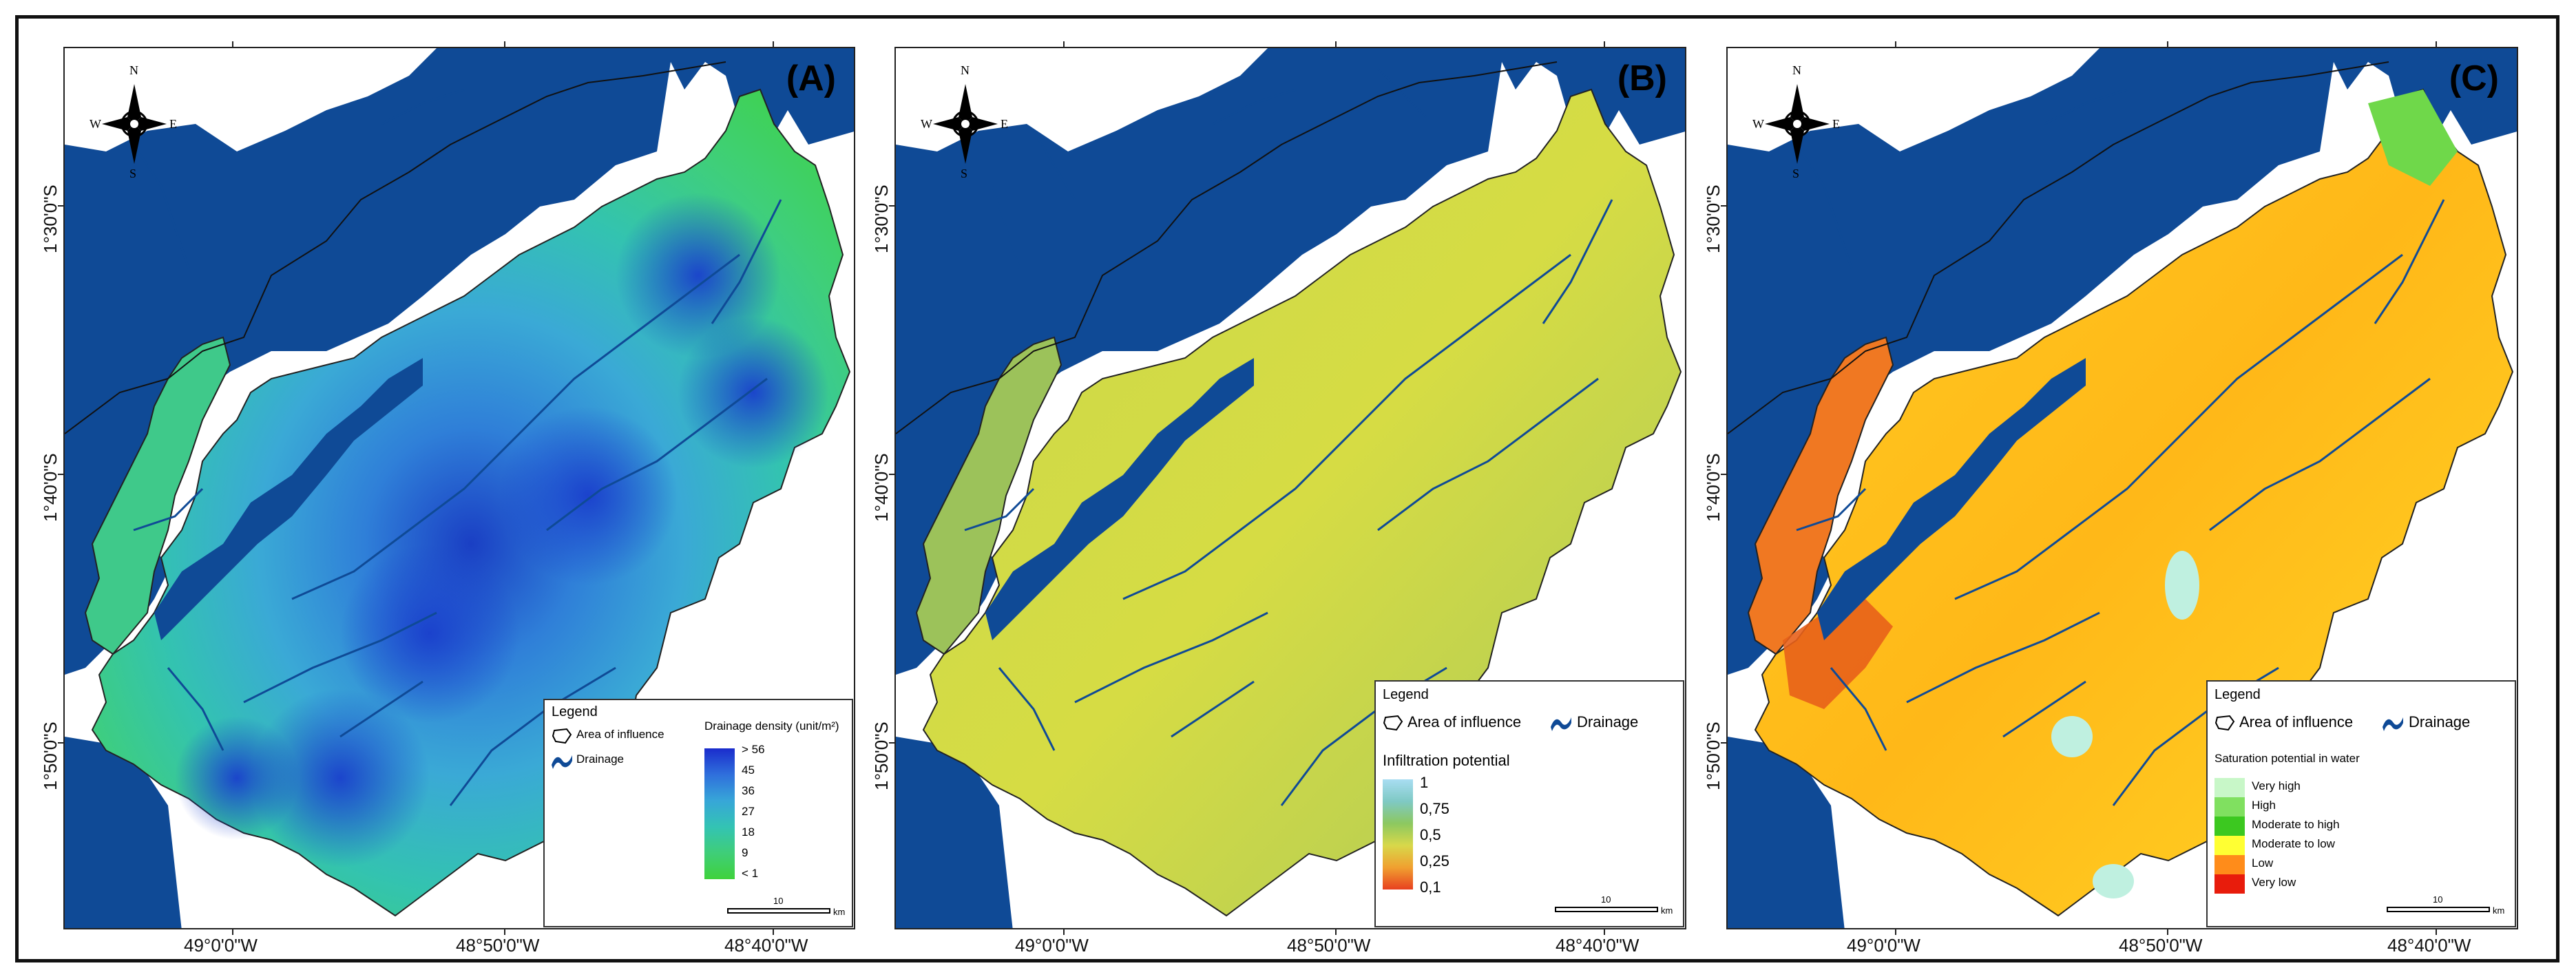 Image resolution: width=2576 pixels, height=979 pixels. I want to click on scale-label: 45, so click(748, 770).